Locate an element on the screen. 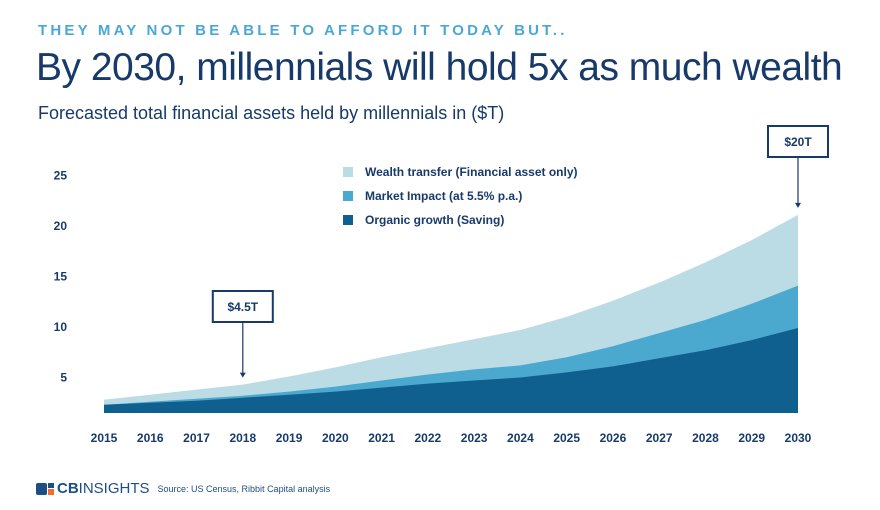  x-tick-label: 2017 is located at coordinates (196, 438).